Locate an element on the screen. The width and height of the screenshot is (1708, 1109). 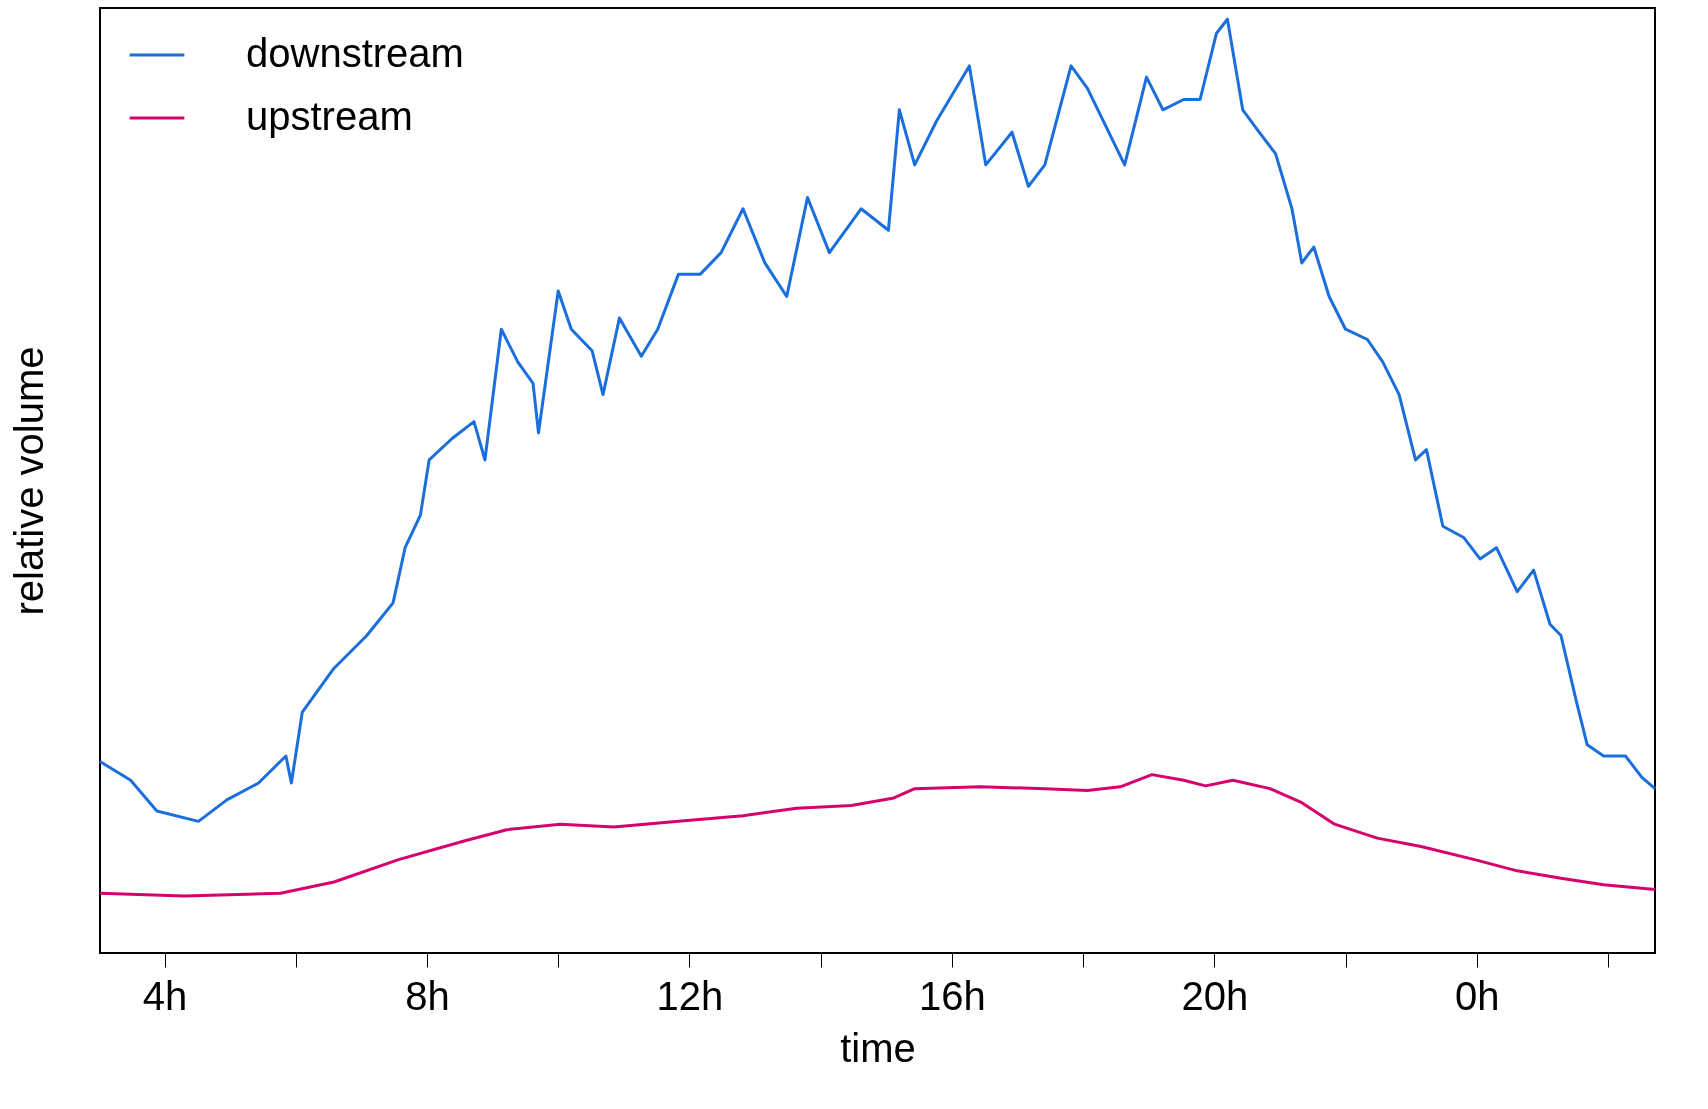
y-axis-title: relative volume is located at coordinates (28, 481).